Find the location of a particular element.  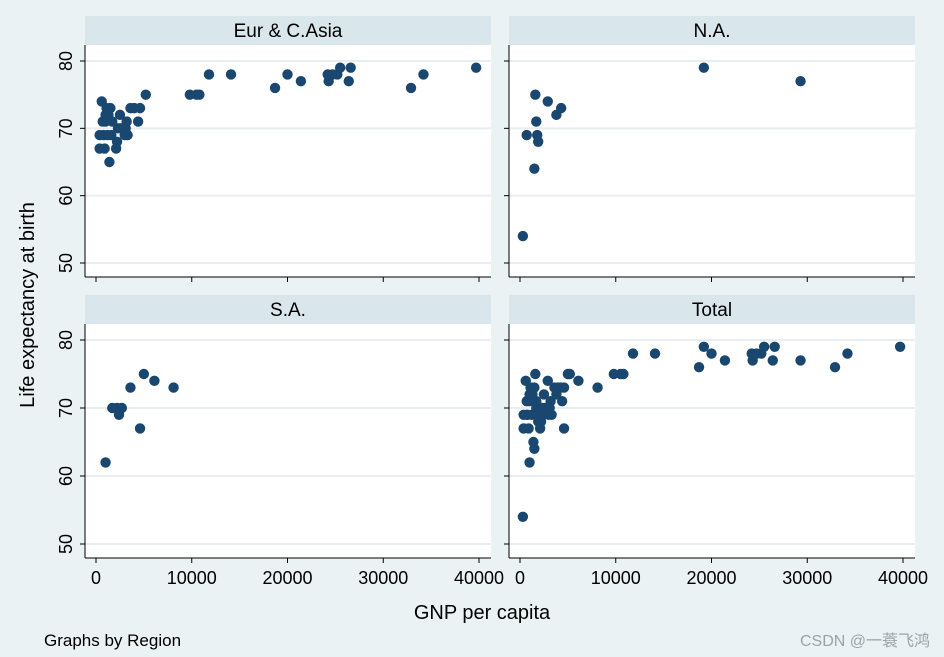

panel-title: S.A. is located at coordinates (288, 310).